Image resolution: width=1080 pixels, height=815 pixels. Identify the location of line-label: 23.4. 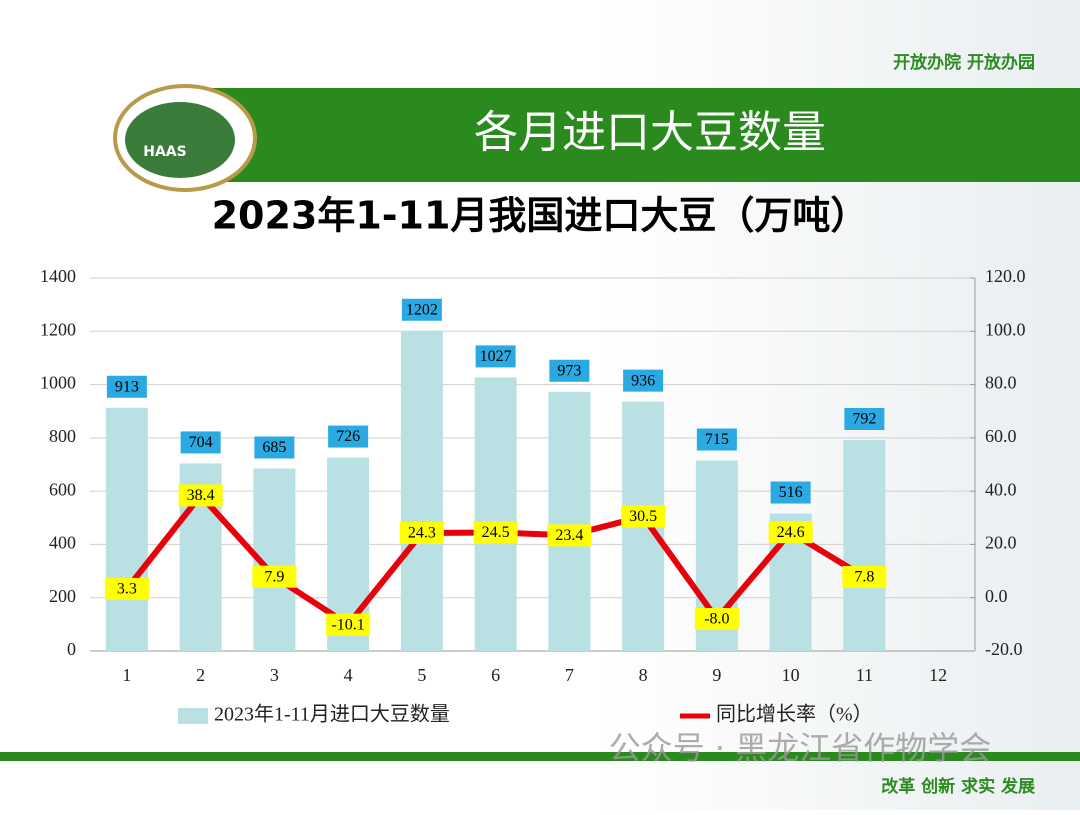
(569, 535).